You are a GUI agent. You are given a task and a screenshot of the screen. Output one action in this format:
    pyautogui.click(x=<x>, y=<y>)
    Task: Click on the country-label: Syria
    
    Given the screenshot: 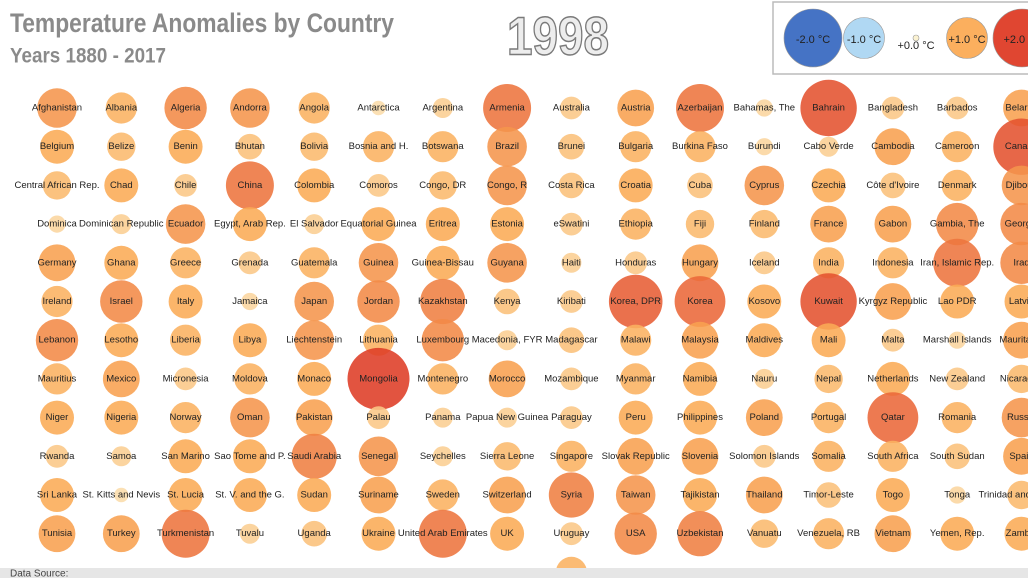 What is the action you would take?
    pyautogui.click(x=572, y=495)
    